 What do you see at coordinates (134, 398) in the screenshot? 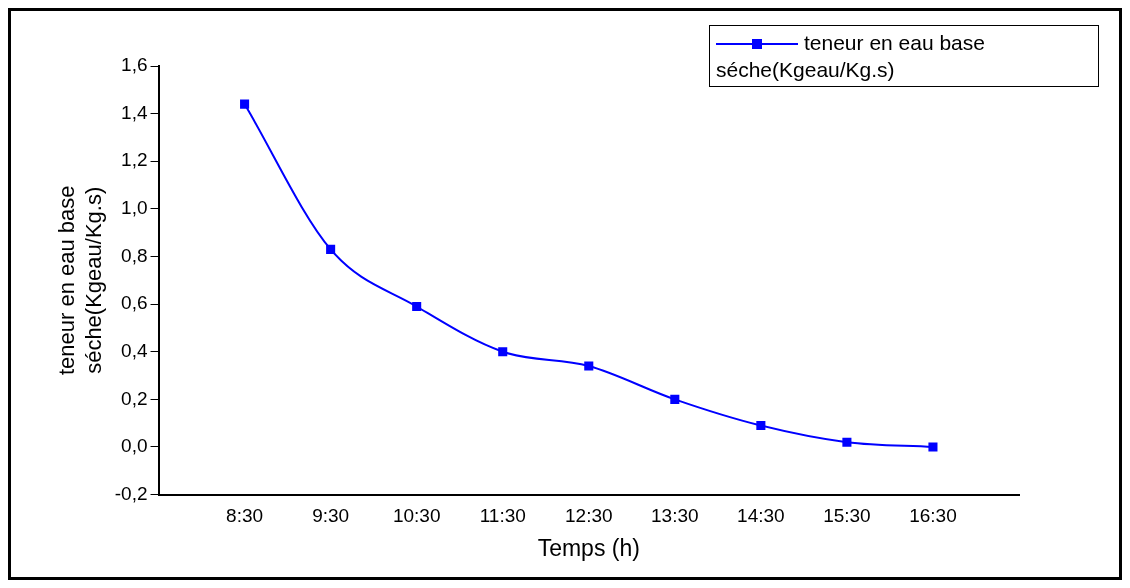
I see `y-tick-label: 0,2` at bounding box center [134, 398].